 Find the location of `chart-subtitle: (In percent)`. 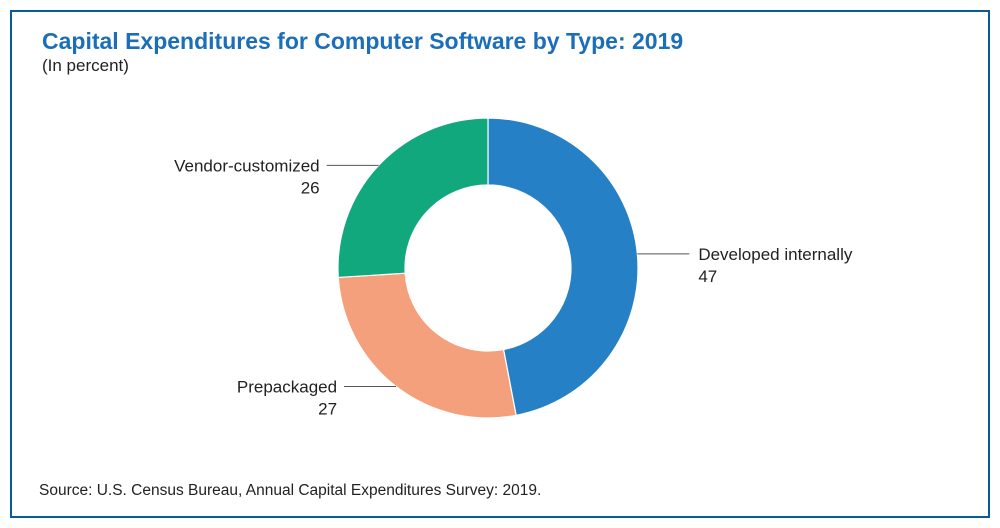

chart-subtitle: (In percent) is located at coordinates (85, 65).